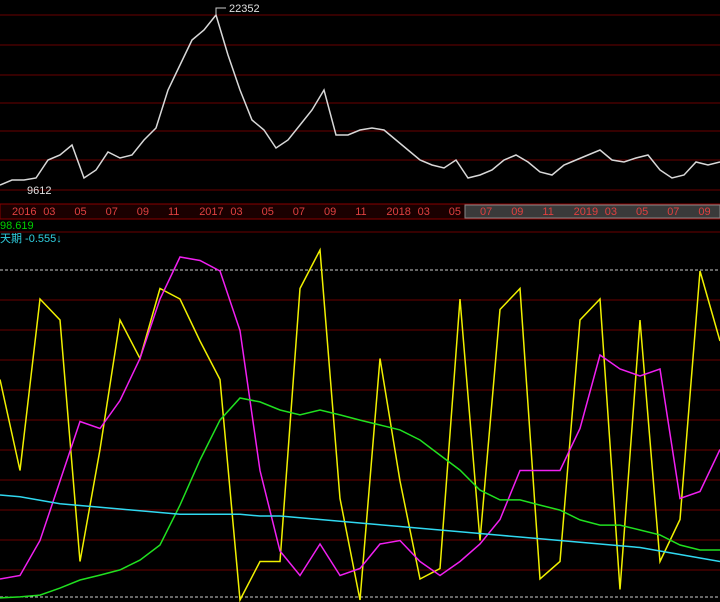 Image resolution: width=720 pixels, height=602 pixels. What do you see at coordinates (211, 212) in the screenshot?
I see `date-label: 2017` at bounding box center [211, 212].